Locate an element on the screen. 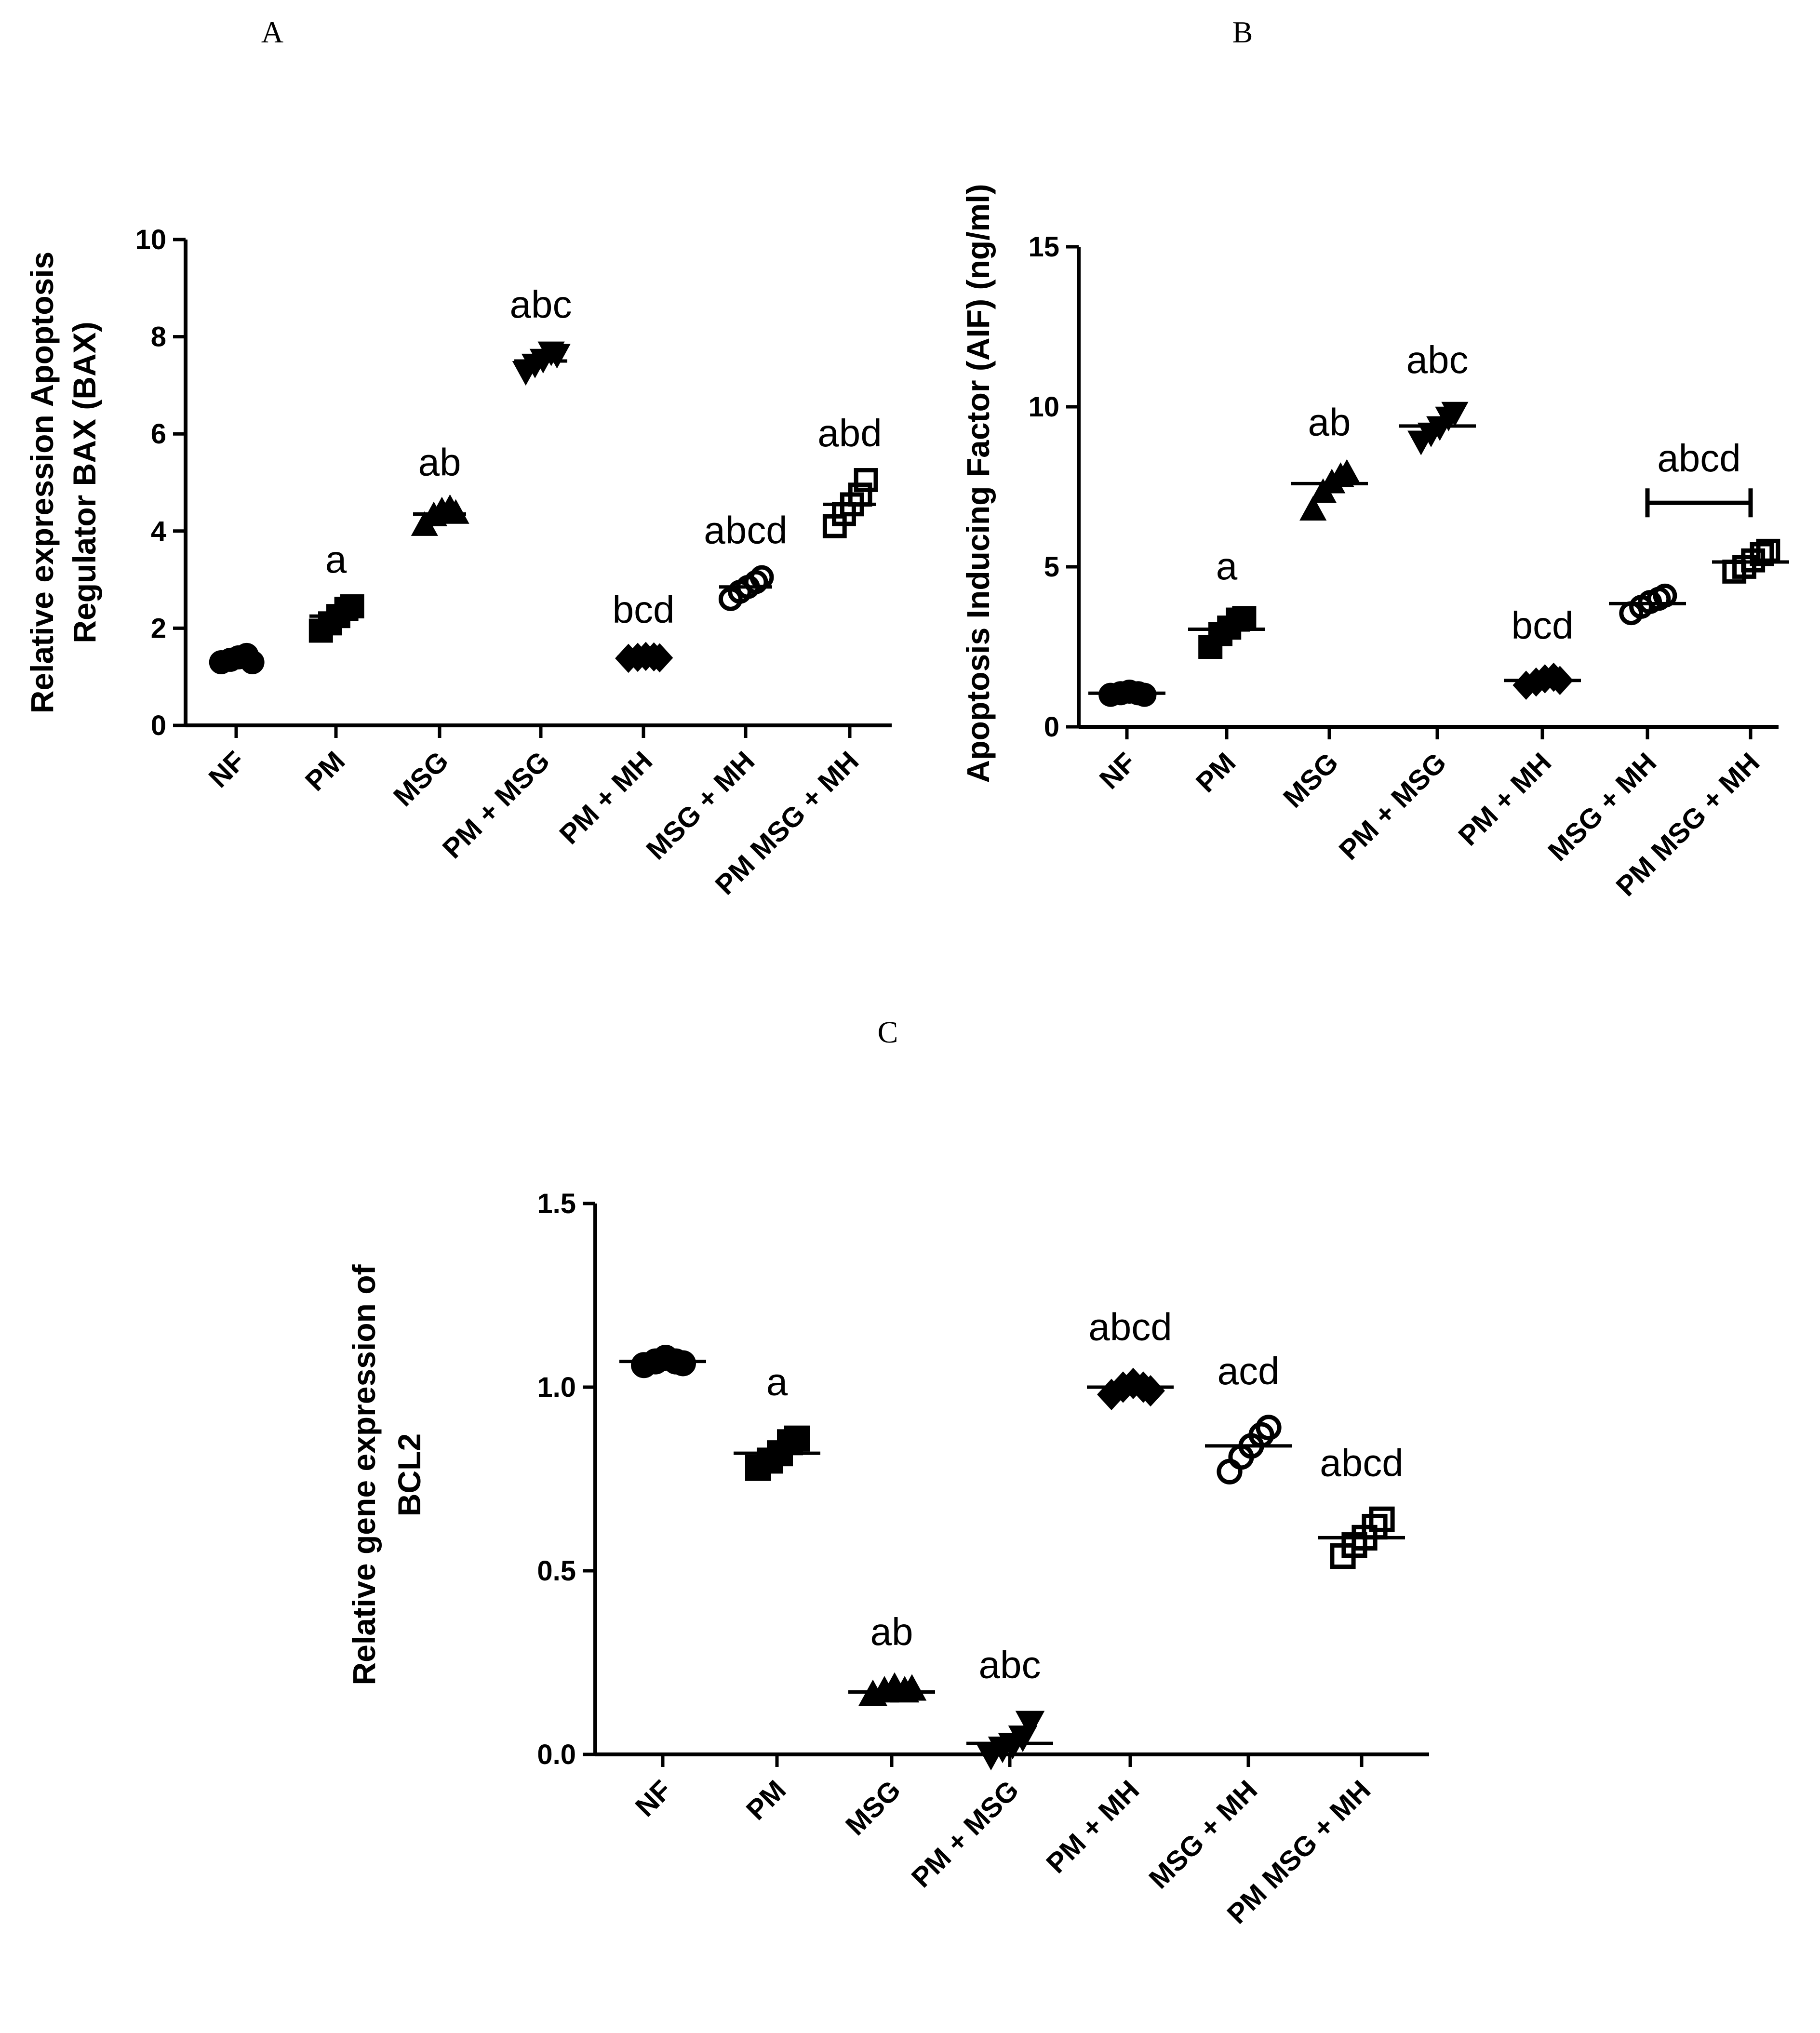  y-tick-label: 5 is located at coordinates (1052, 567).